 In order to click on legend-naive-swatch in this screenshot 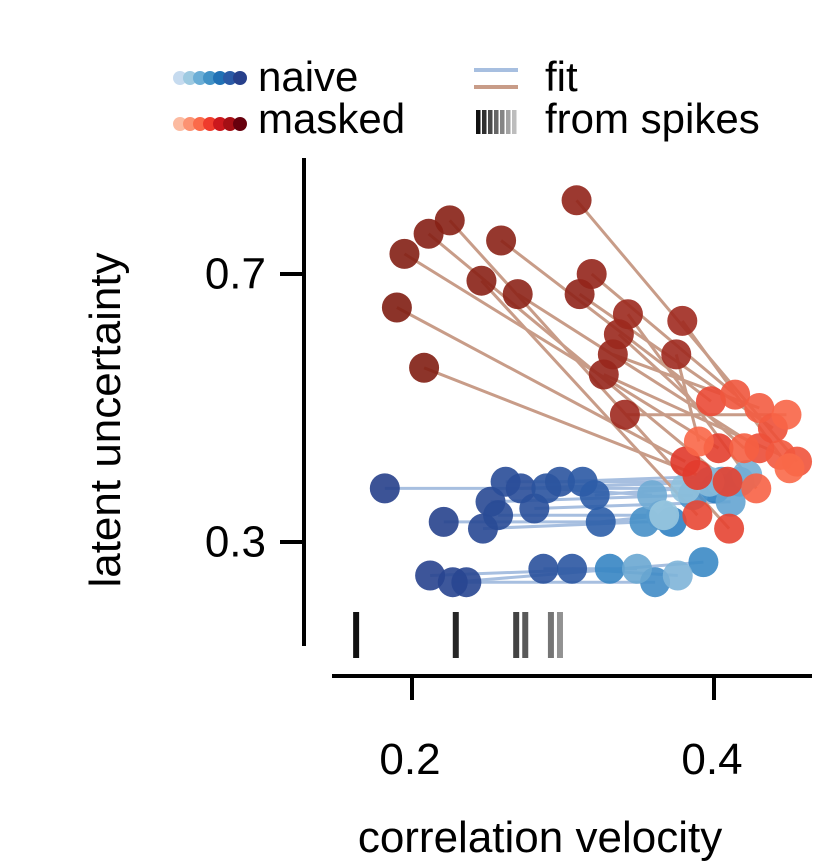, I will do `click(210, 78)`.